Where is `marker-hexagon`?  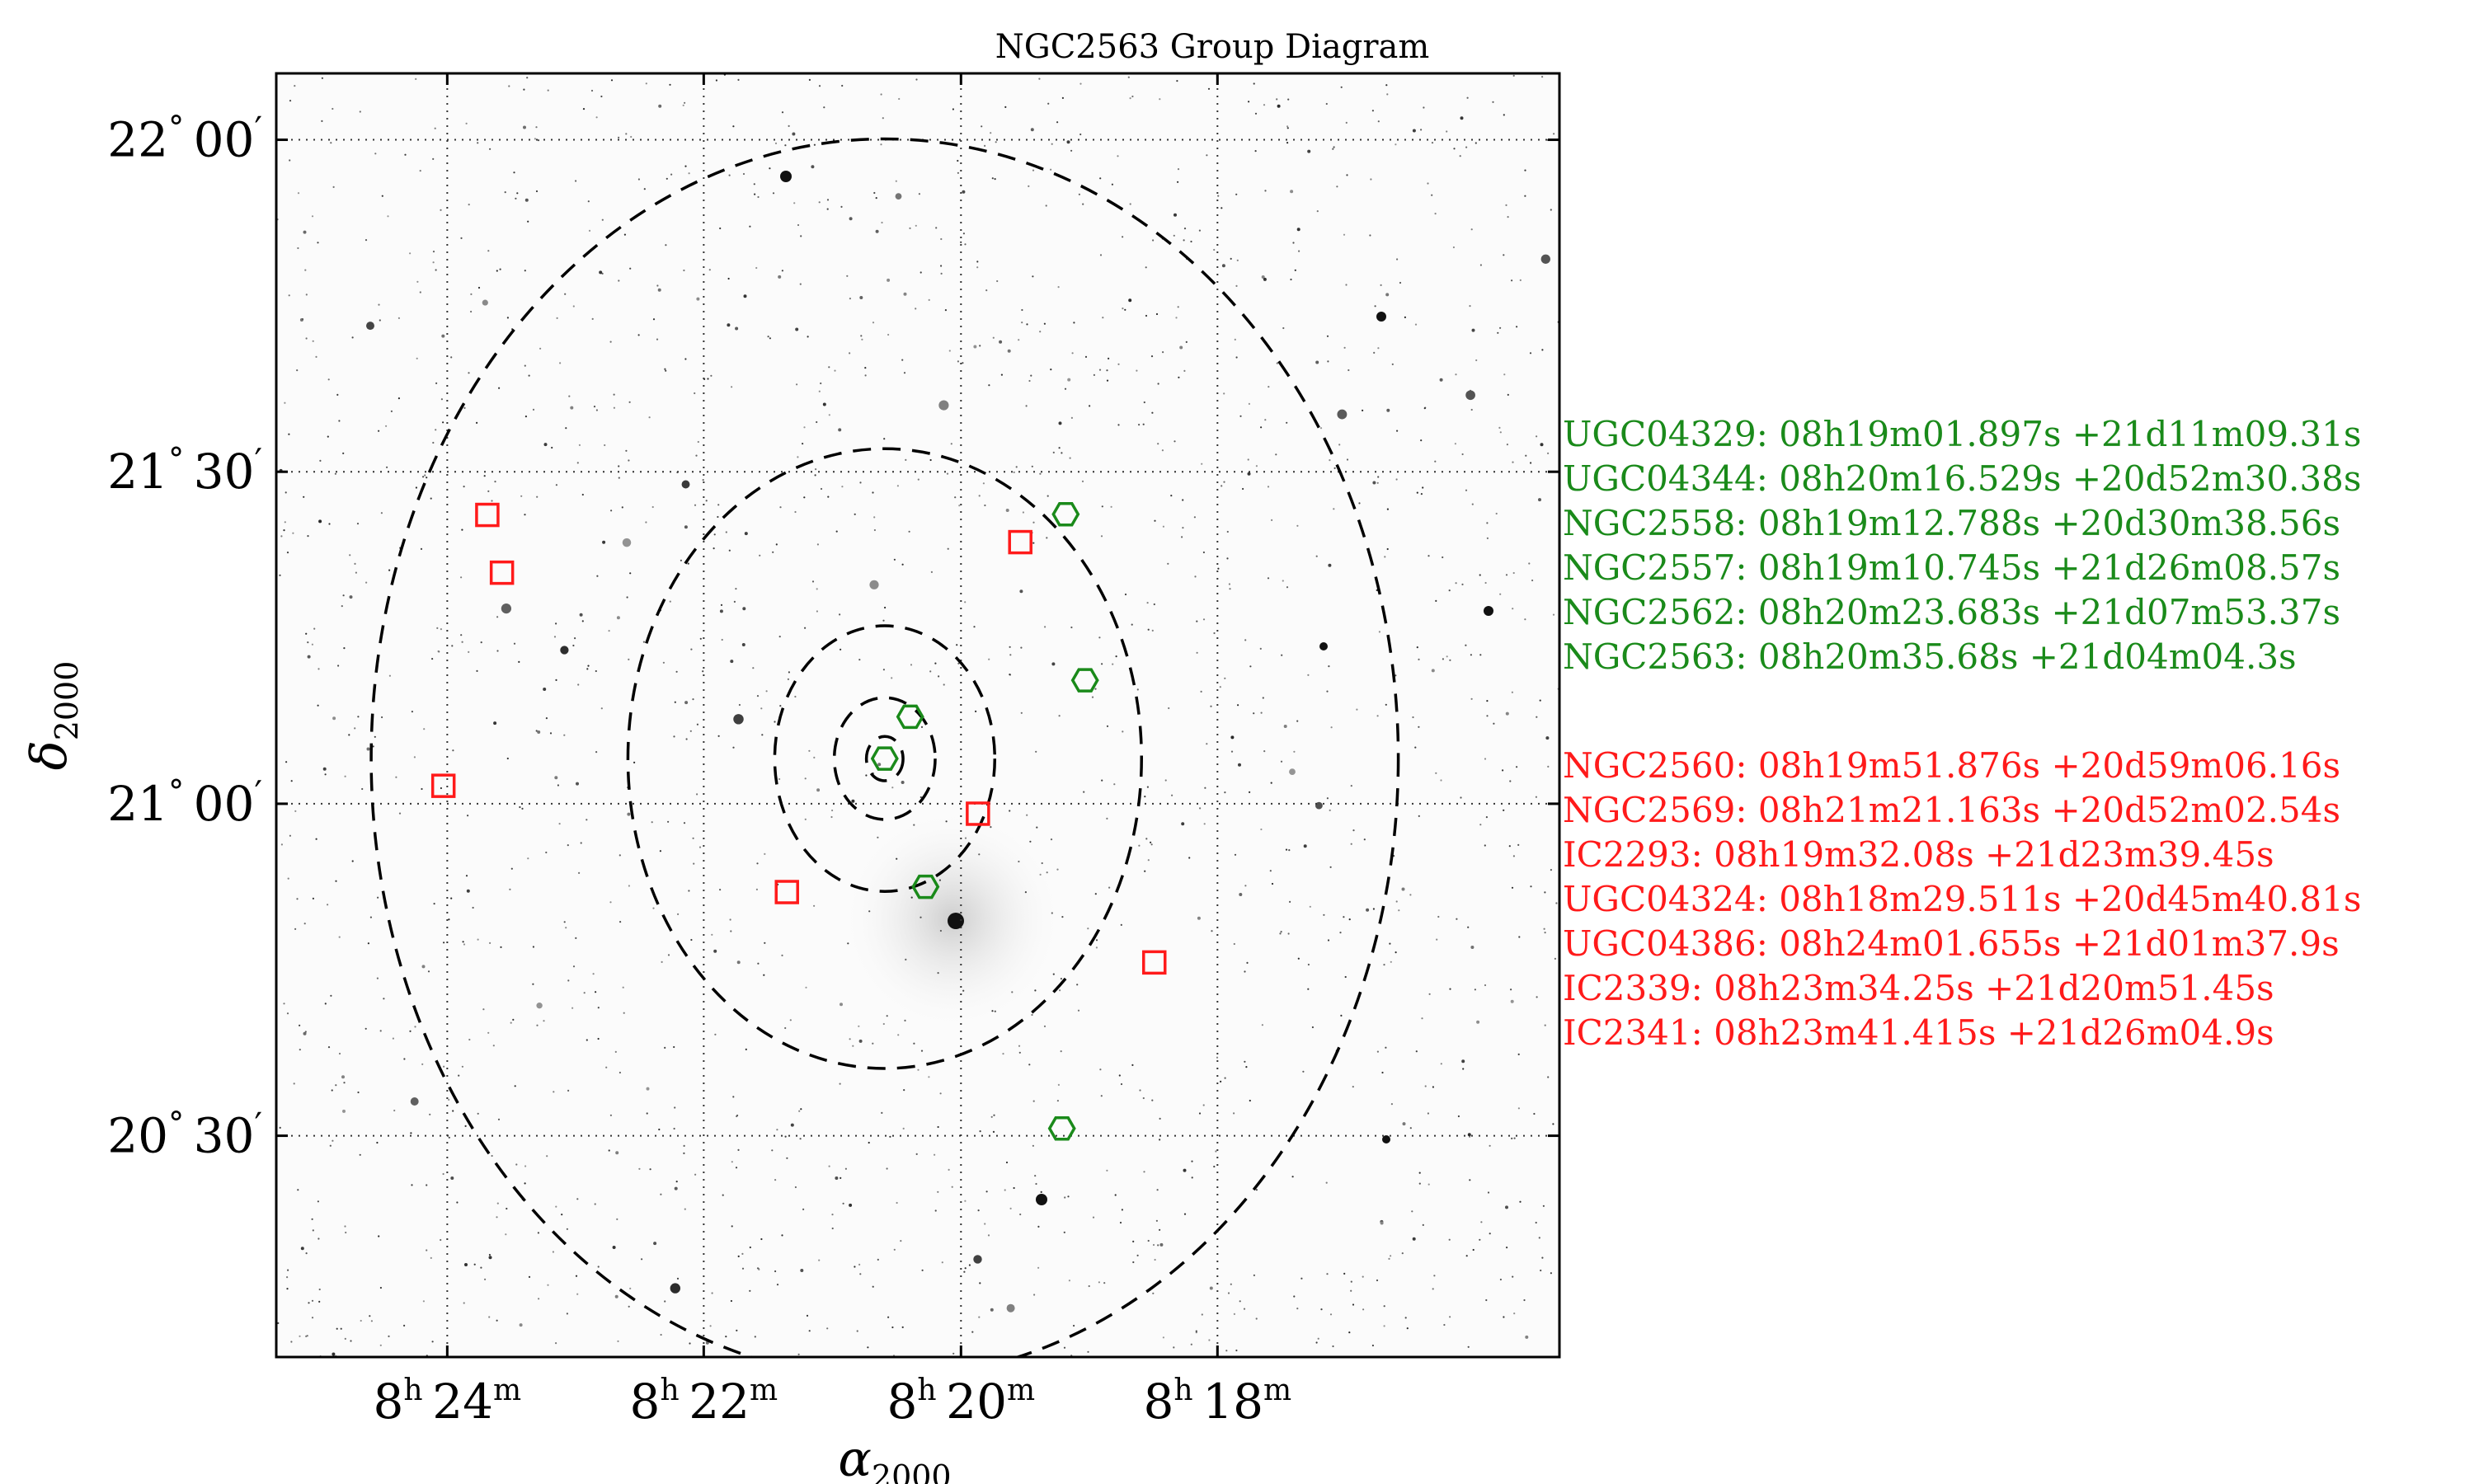 marker-hexagon is located at coordinates (1061, 1128).